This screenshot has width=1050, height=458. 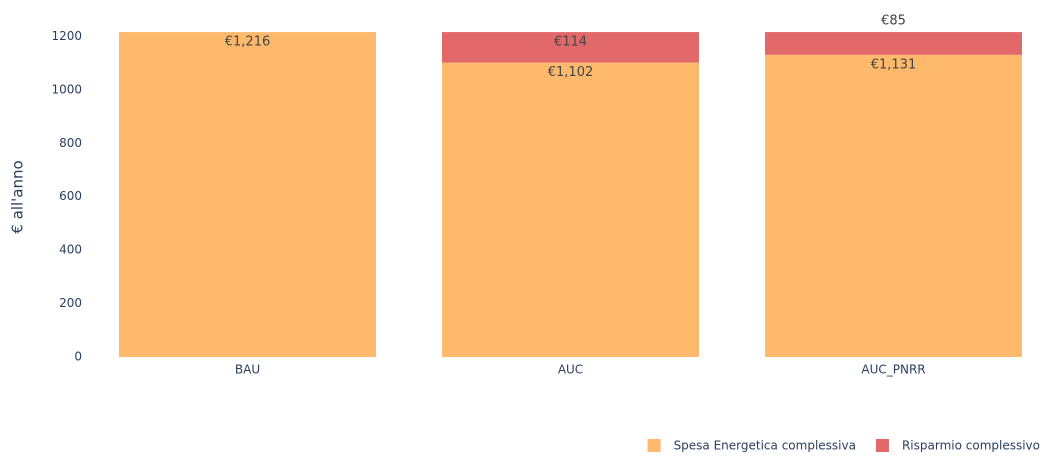 What do you see at coordinates (78, 357) in the screenshot?
I see `y-tick-label: 0` at bounding box center [78, 357].